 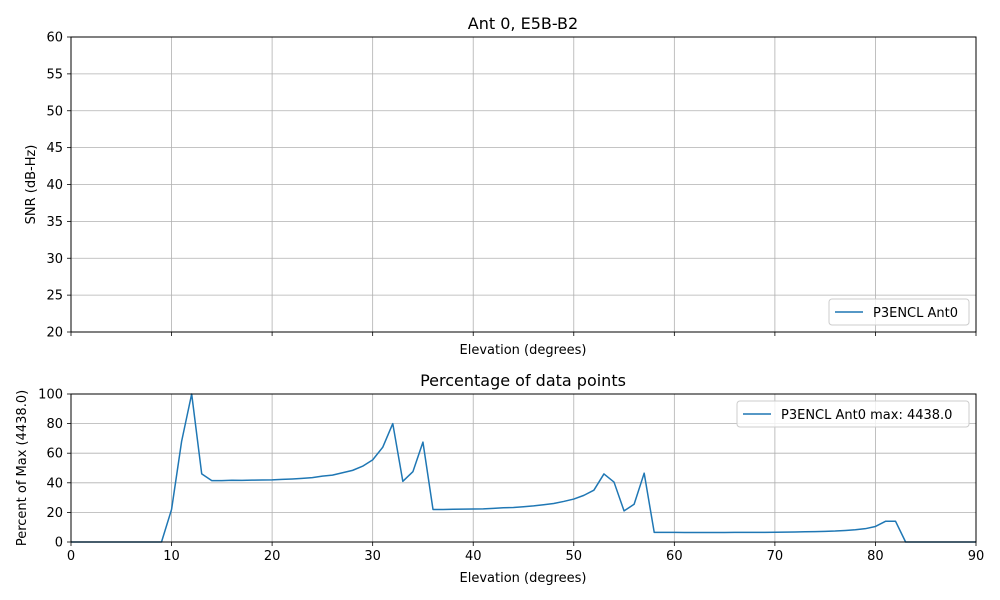 I want to click on percentage-chart-ytick-label: 80, so click(x=54, y=424).